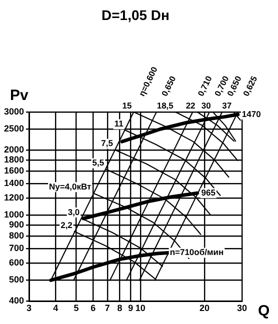  What do you see at coordinates (16, 301) in the screenshot?
I see `y-tick-label: 400` at bounding box center [16, 301].